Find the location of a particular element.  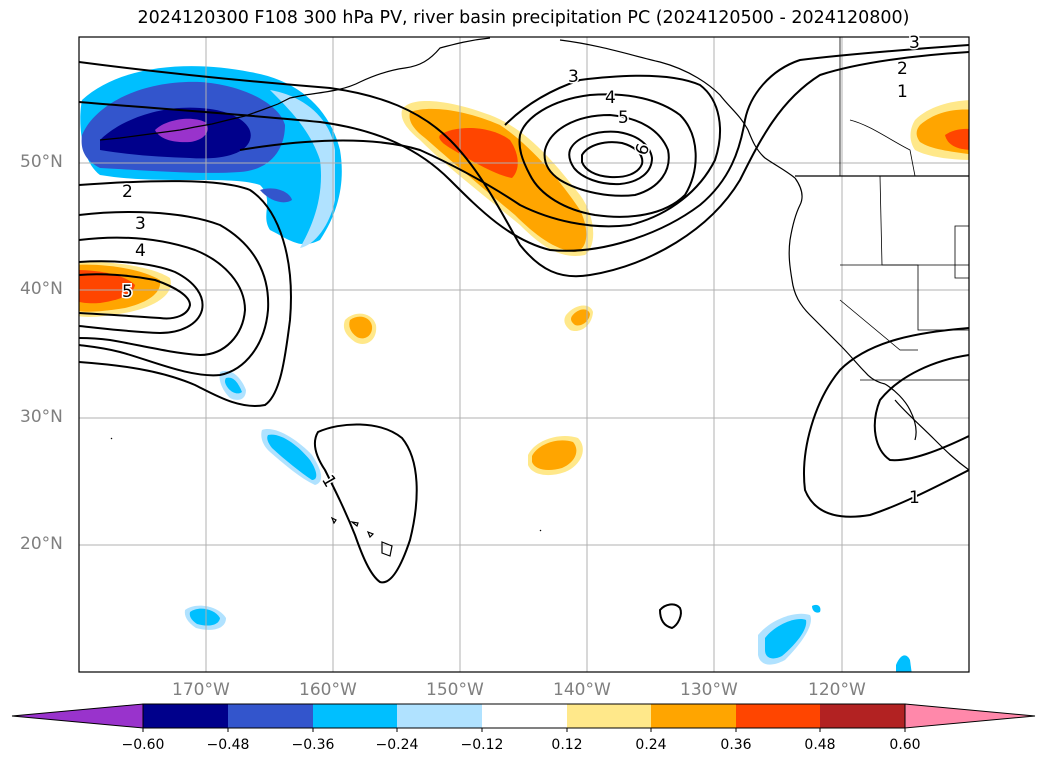

colorbar-tick-label: 0.24 is located at coordinates (651, 745).